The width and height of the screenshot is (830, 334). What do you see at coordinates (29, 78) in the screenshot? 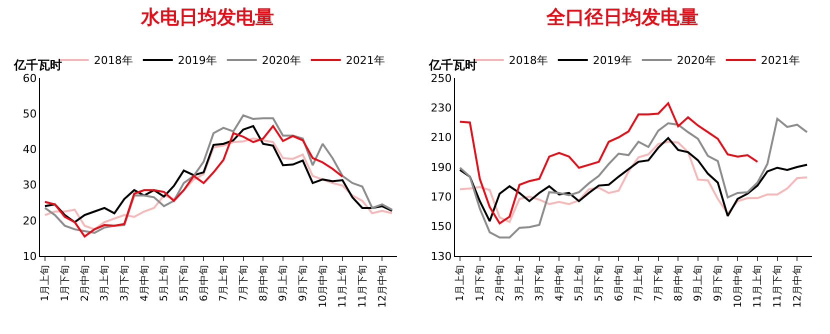
I see `y-tick-label: 60` at bounding box center [29, 78].